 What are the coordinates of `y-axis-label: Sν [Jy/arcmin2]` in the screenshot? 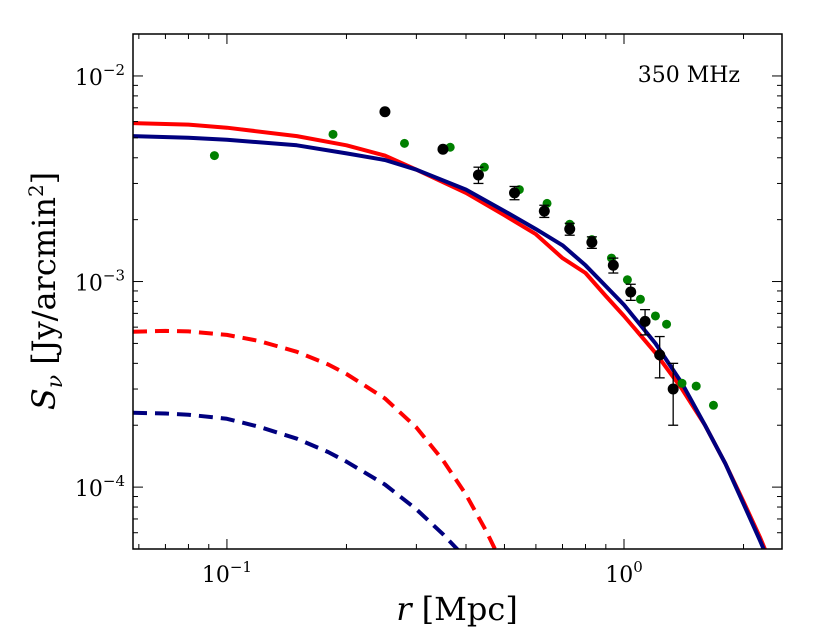 It's located at (46, 291).